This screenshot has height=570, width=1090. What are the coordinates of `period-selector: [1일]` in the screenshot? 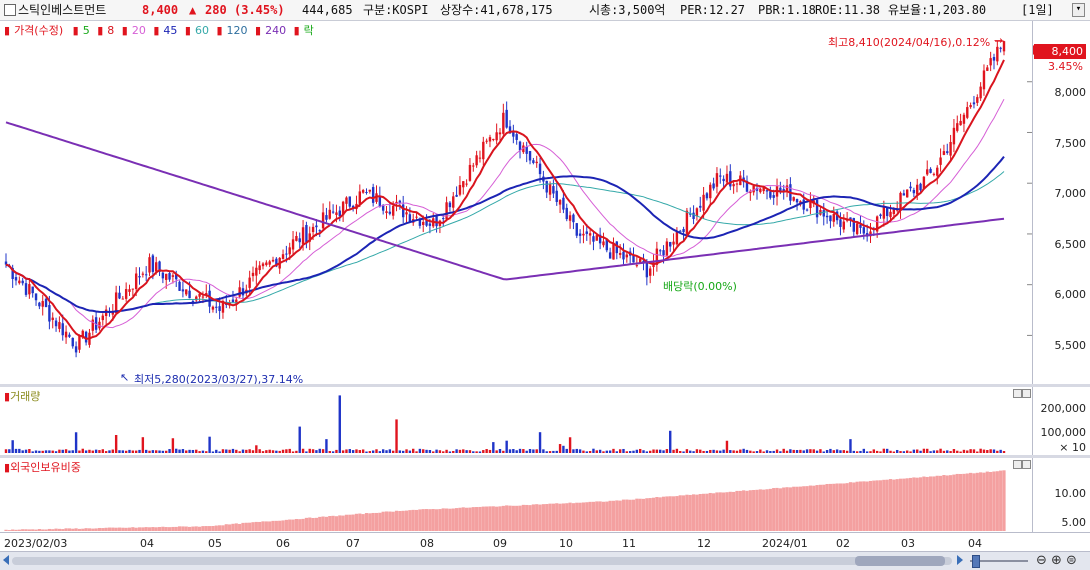 It's located at (1037, 10).